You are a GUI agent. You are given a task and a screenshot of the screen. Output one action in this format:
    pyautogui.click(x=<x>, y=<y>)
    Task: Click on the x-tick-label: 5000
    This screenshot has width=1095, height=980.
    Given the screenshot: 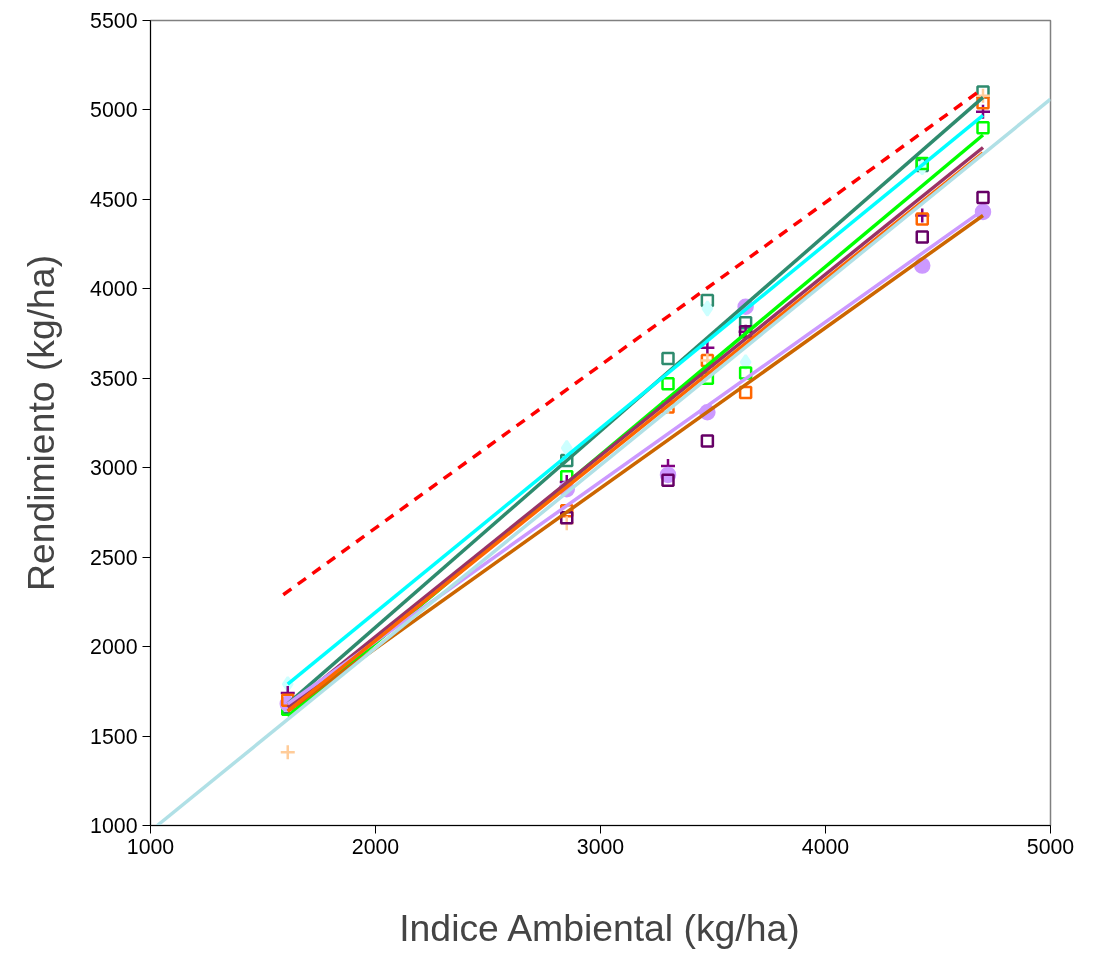 What is the action you would take?
    pyautogui.click(x=1050, y=846)
    